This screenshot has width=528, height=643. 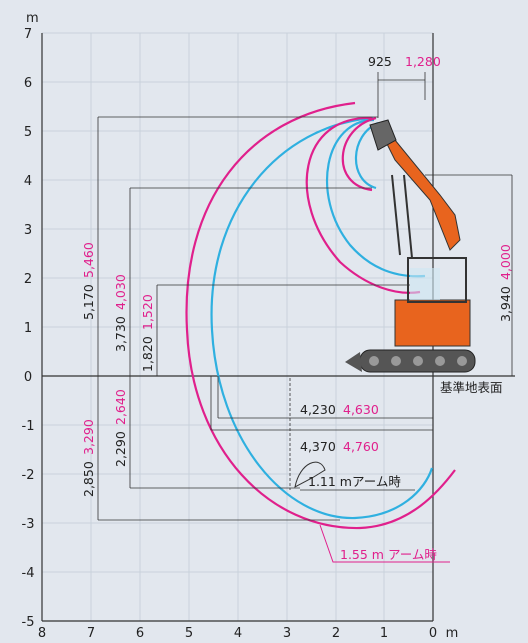 I want to click on vertical-depth-magenta: 2,640, so click(x=120, y=407).